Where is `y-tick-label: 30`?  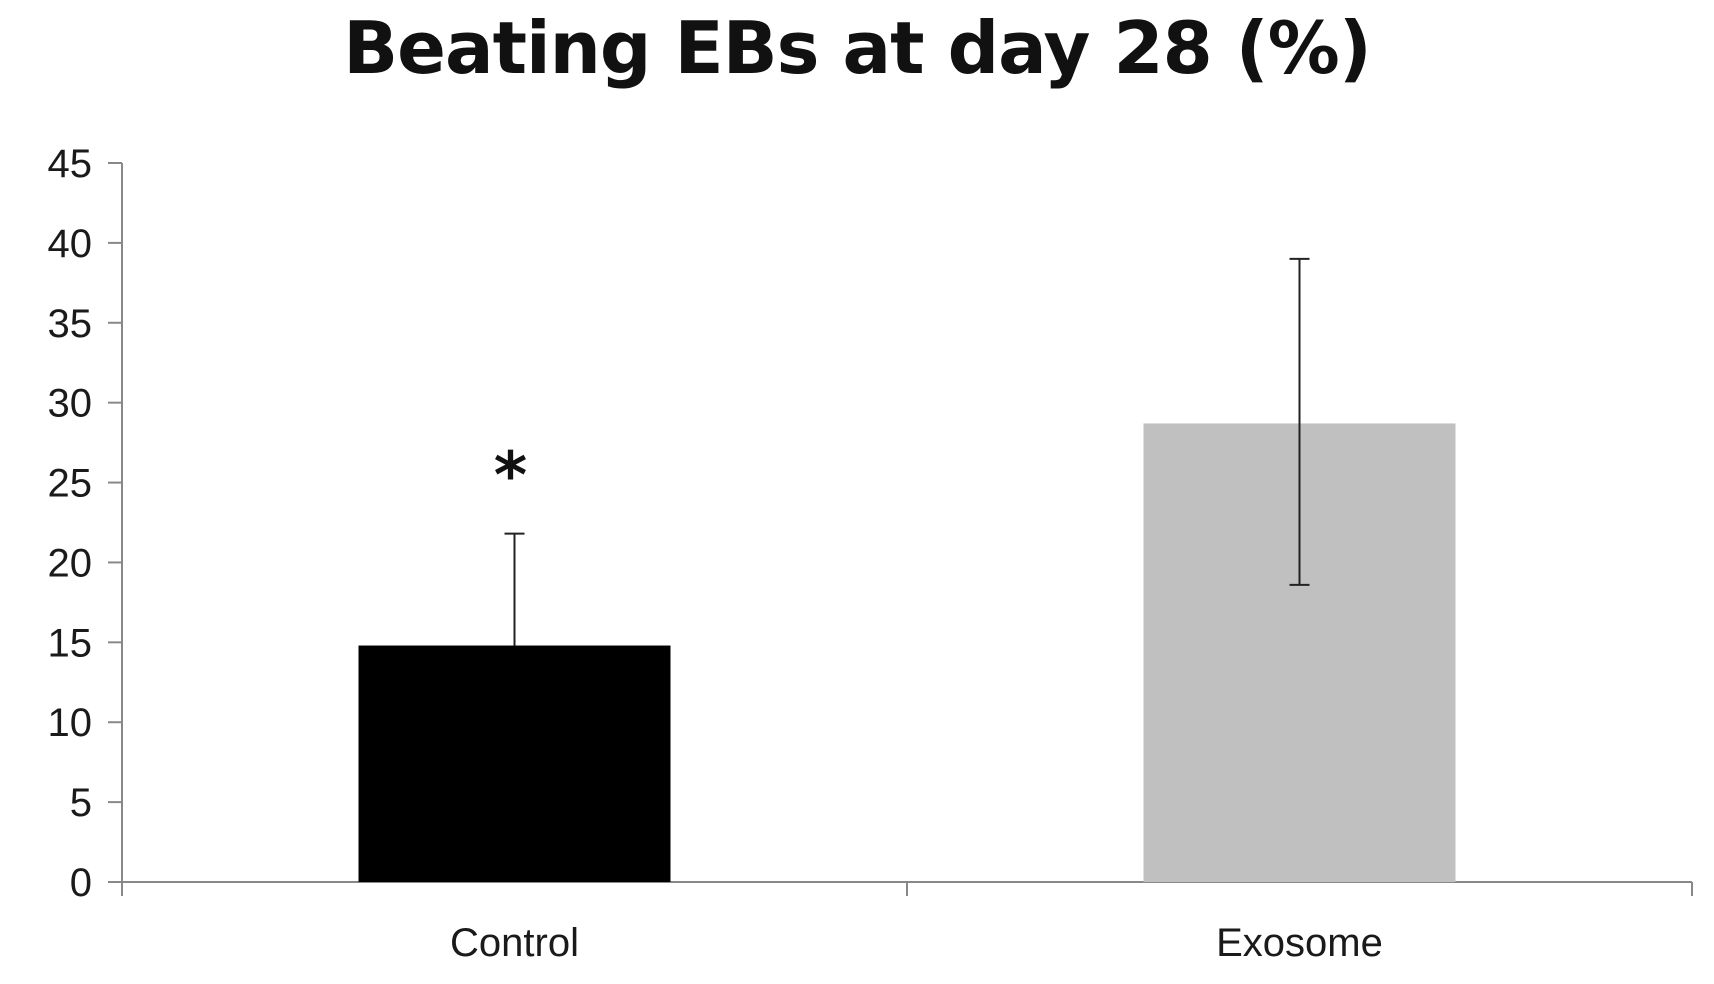
y-tick-label: 30 is located at coordinates (70, 404).